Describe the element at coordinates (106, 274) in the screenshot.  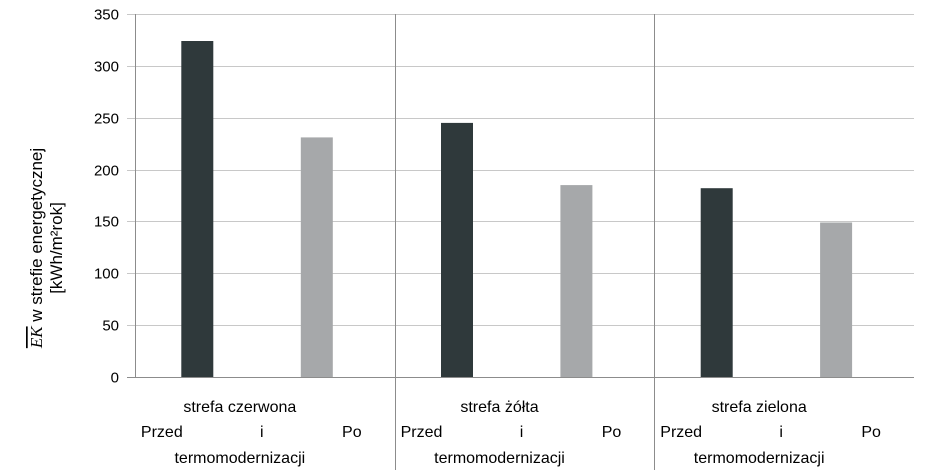
I see `y-tick-label: 100` at that location.